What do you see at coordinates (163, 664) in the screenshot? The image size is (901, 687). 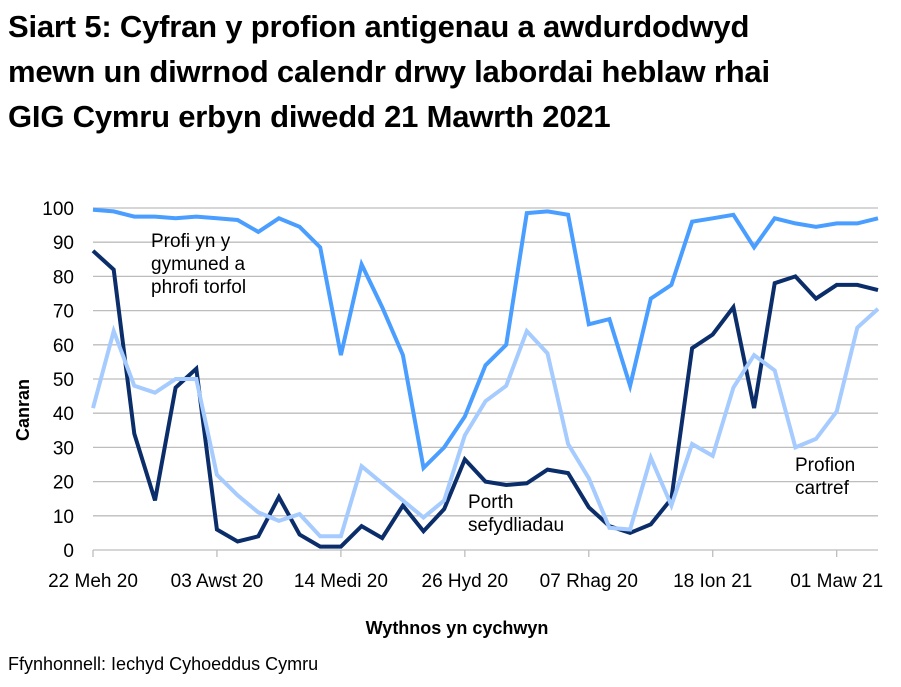 I see `source-note: Ffynhonnell: Iechyd Cyhoeddus Cymru` at bounding box center [163, 664].